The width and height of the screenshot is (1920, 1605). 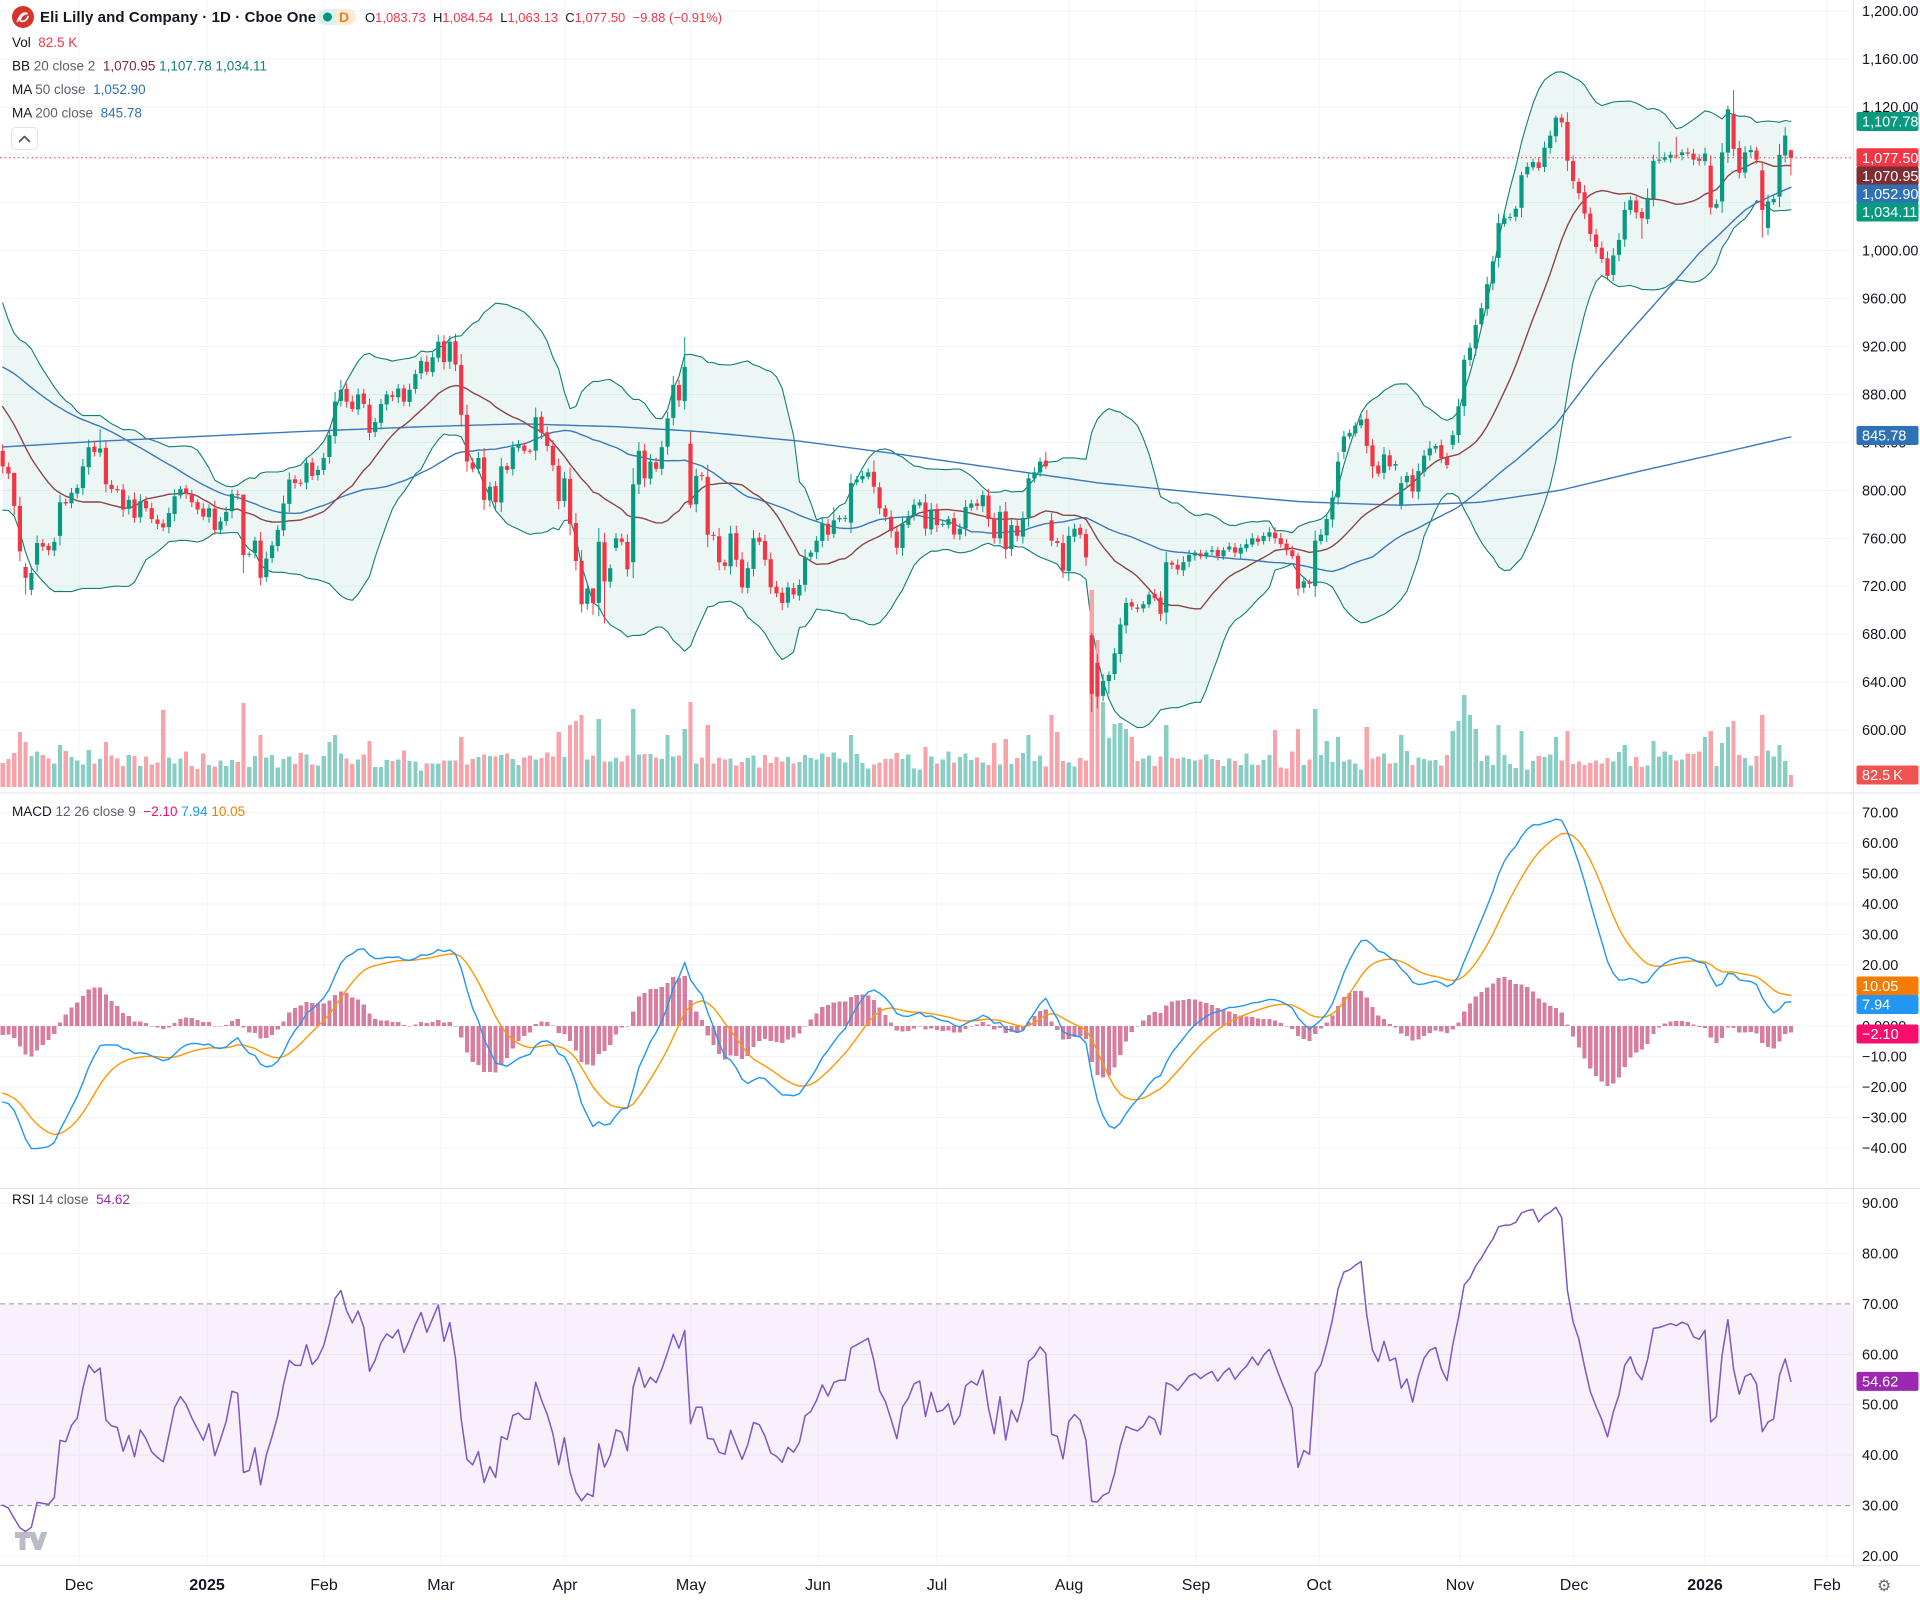 What do you see at coordinates (1880, 1035) in the screenshot?
I see `svg-text: −2.10` at bounding box center [1880, 1035].